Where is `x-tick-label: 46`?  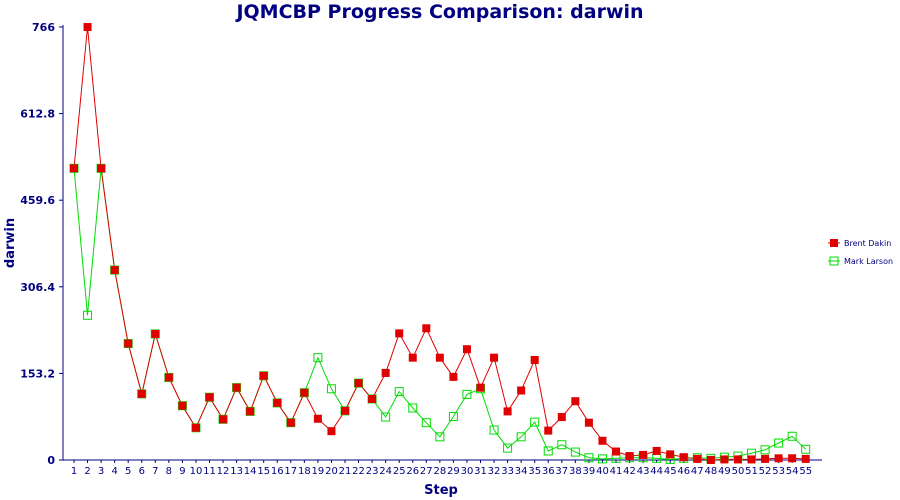 x-tick-label: 46 is located at coordinates (683, 471).